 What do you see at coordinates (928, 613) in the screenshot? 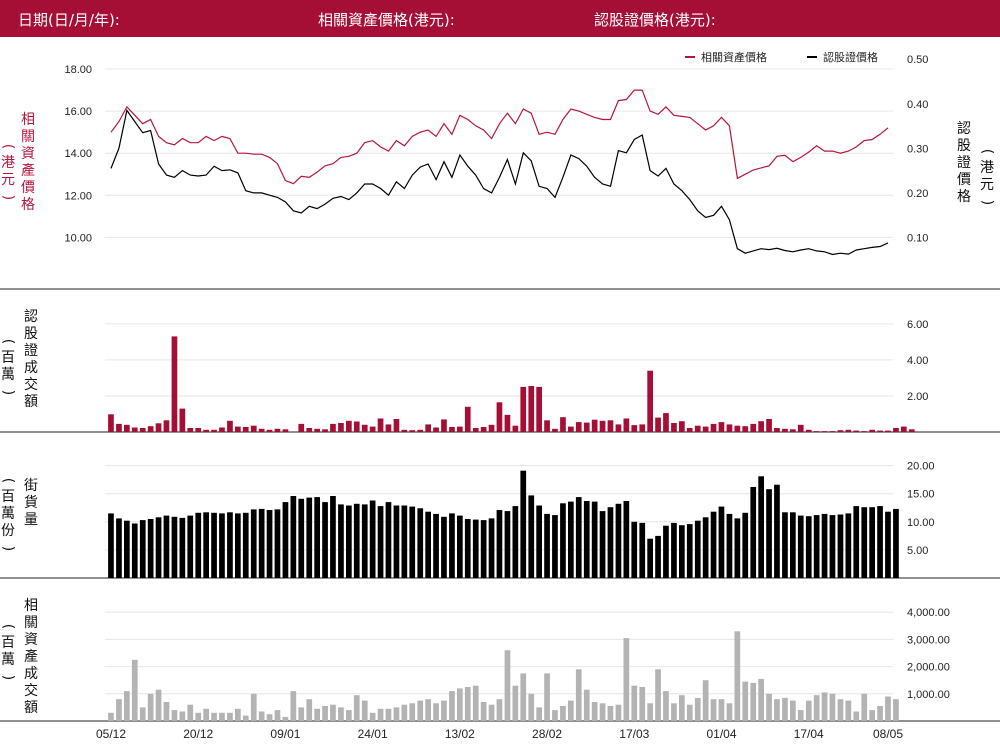
I see `underlying-turnover-tick-label: 4,000.00` at bounding box center [928, 613].